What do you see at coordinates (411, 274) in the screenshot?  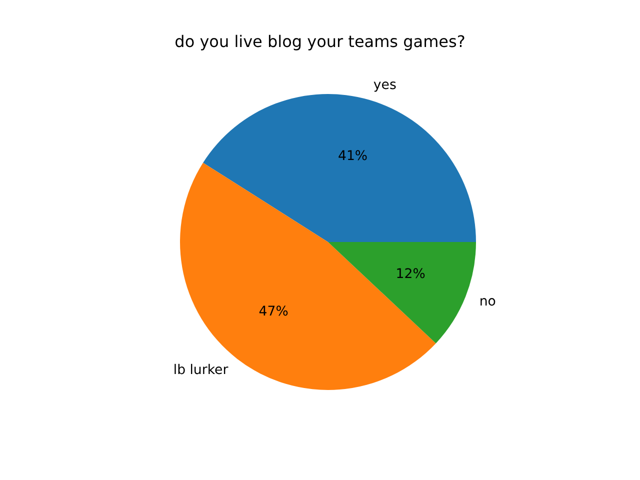 I see `data-label: 12%` at bounding box center [411, 274].